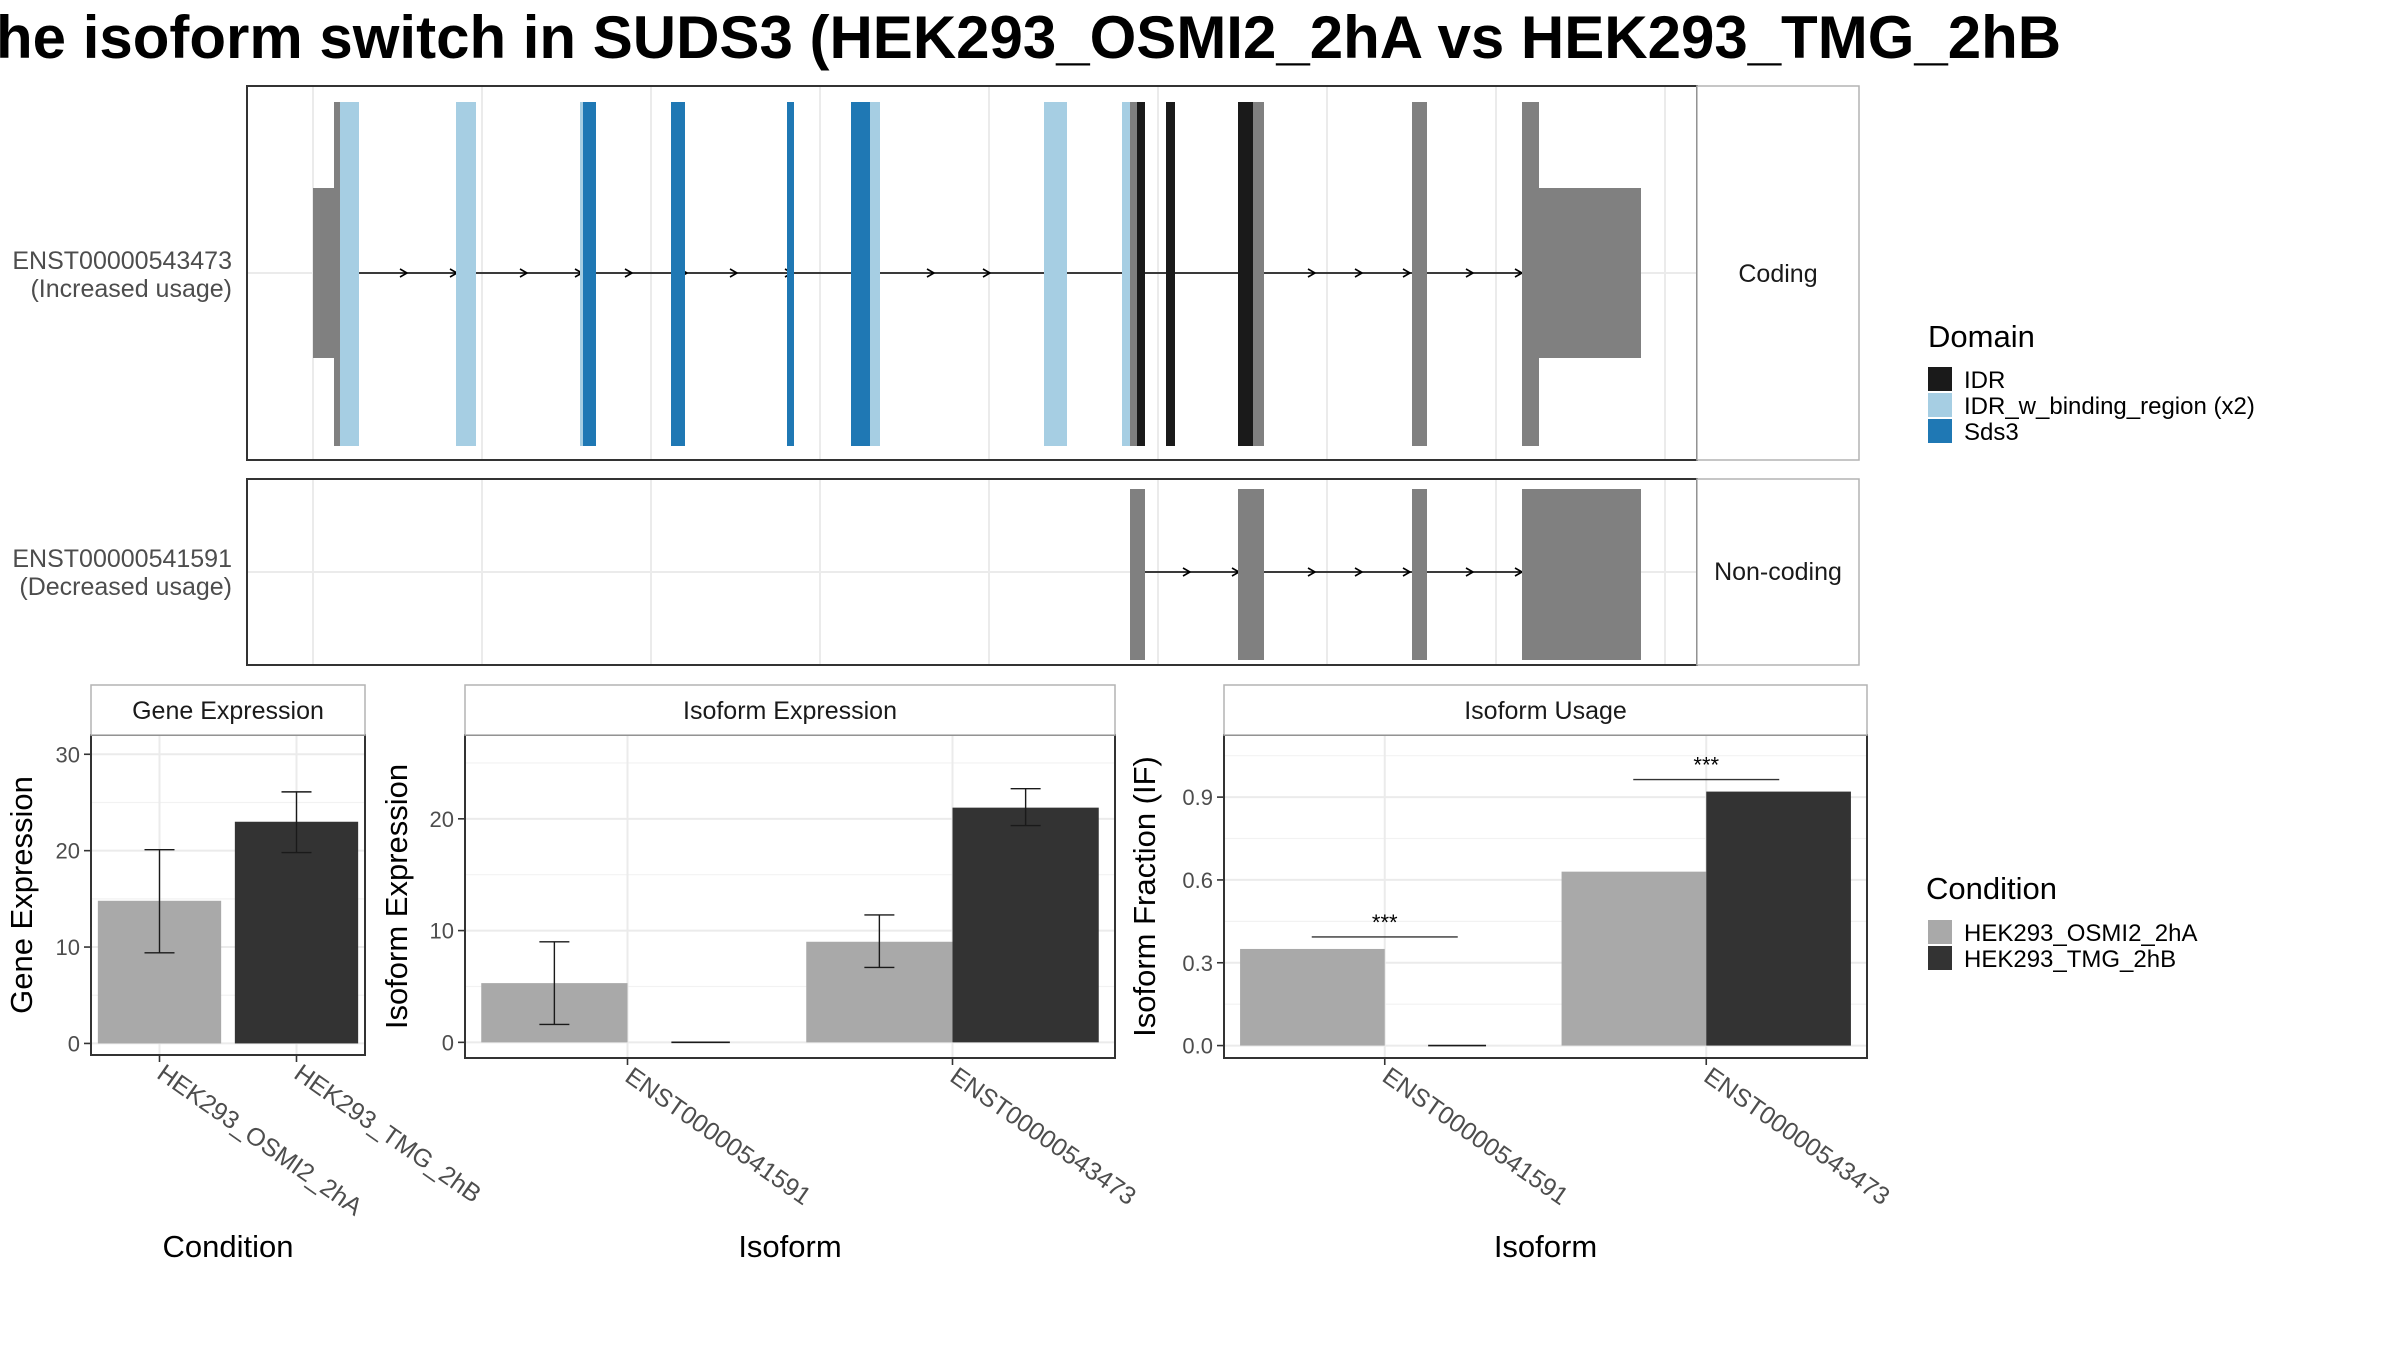 Image resolution: width=2400 pixels, height=1355 pixels. I want to click on panel-strip-label: Isoform Usage, so click(1545, 711).